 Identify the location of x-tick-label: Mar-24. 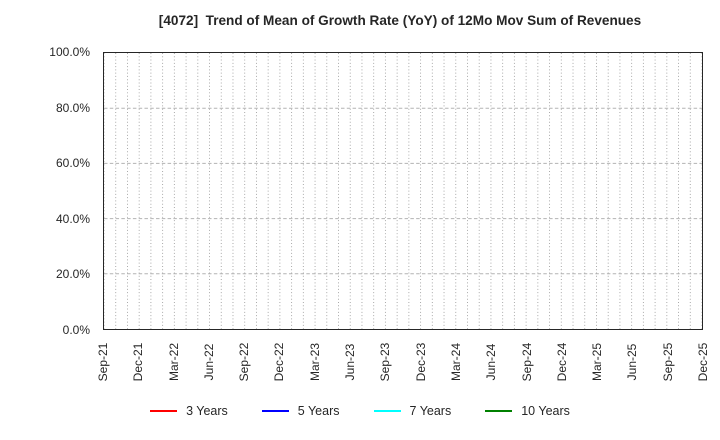
(455, 362).